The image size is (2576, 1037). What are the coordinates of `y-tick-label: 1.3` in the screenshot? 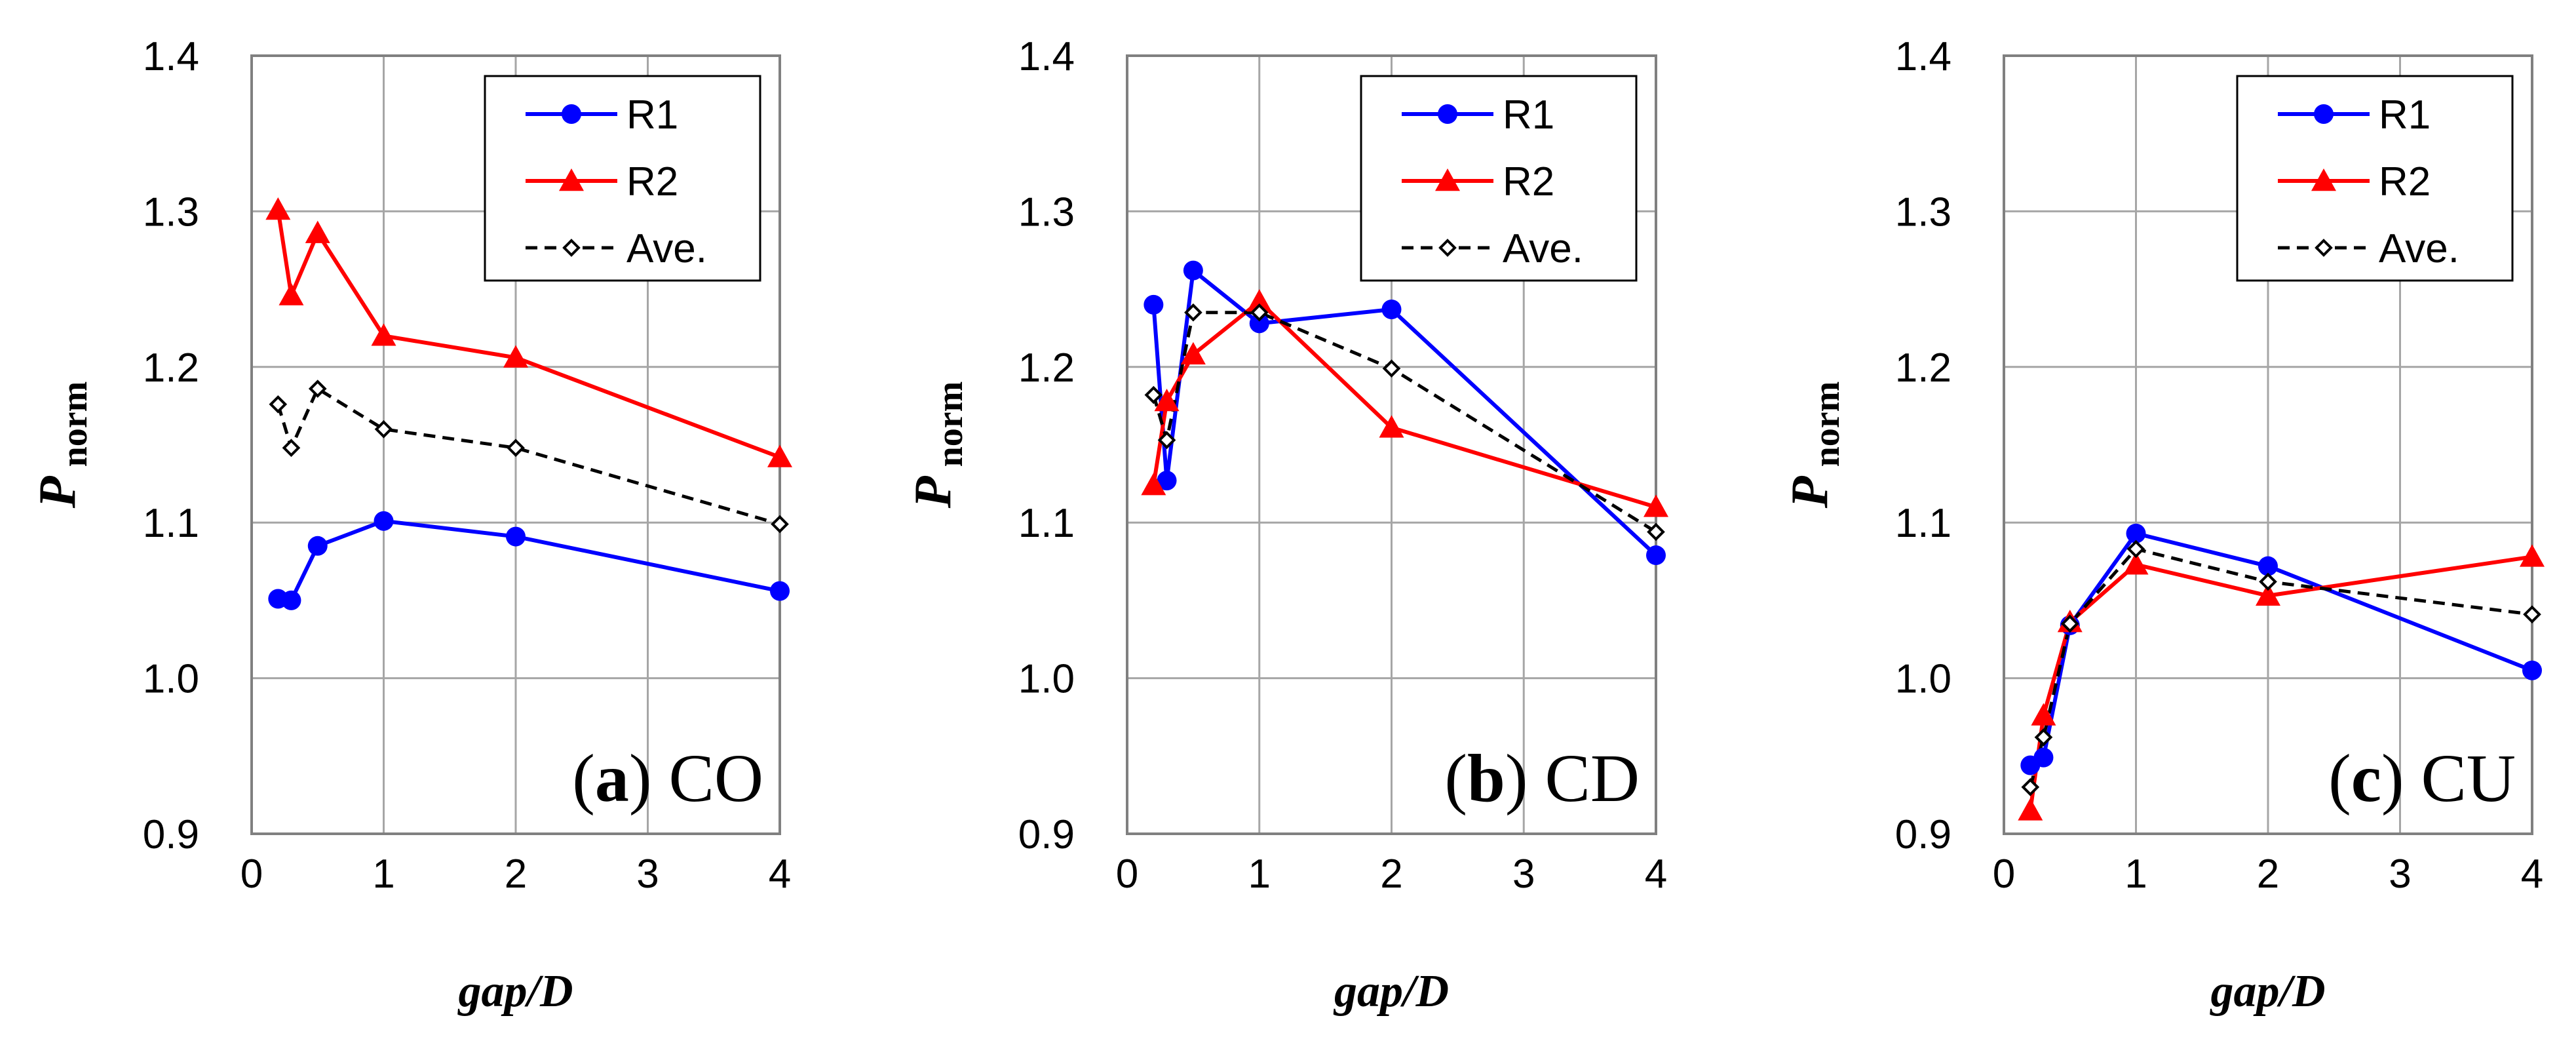 It's located at (1046, 212).